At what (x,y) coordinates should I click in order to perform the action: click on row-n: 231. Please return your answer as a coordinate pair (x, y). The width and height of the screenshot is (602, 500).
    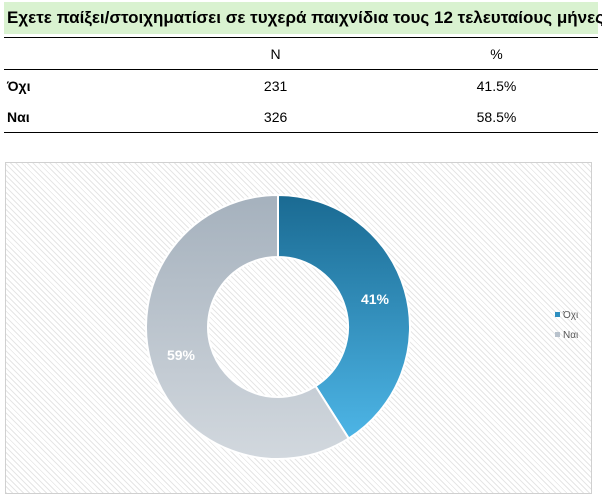
    Looking at the image, I should click on (275, 85).